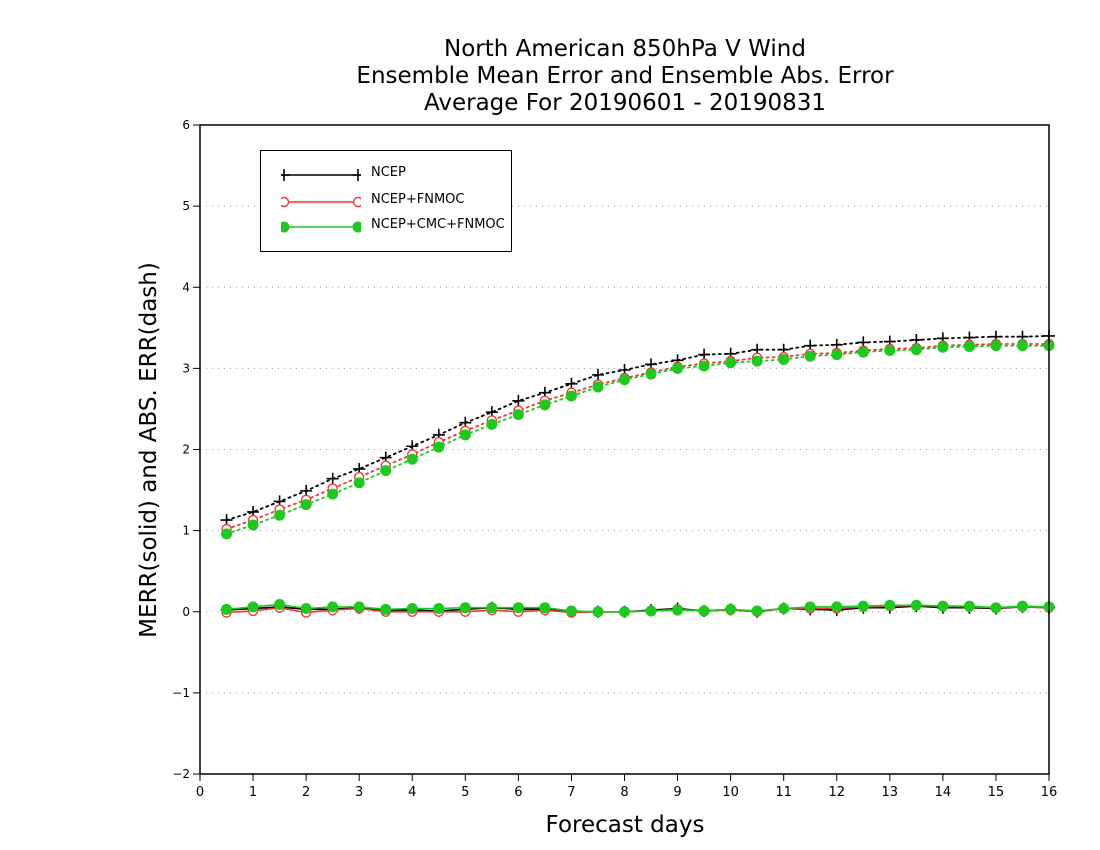  What do you see at coordinates (836, 792) in the screenshot?
I see `x-tick-label: 12` at bounding box center [836, 792].